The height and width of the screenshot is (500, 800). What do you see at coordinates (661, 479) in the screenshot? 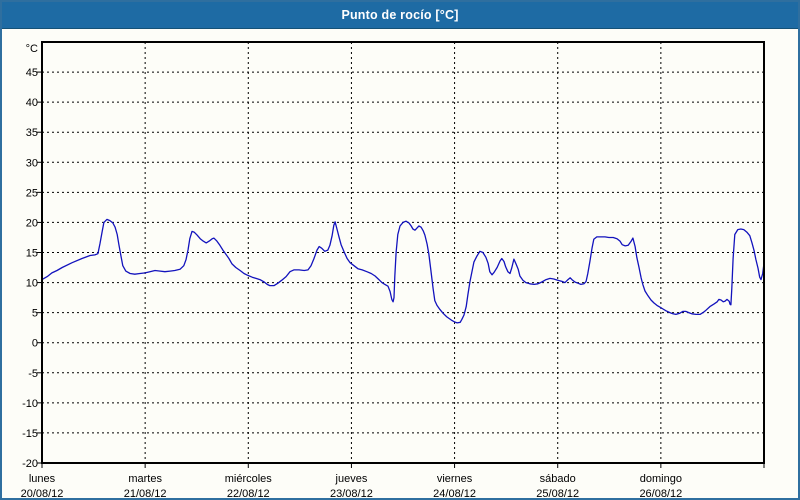
I see `day-name-label: domingo` at bounding box center [661, 479].